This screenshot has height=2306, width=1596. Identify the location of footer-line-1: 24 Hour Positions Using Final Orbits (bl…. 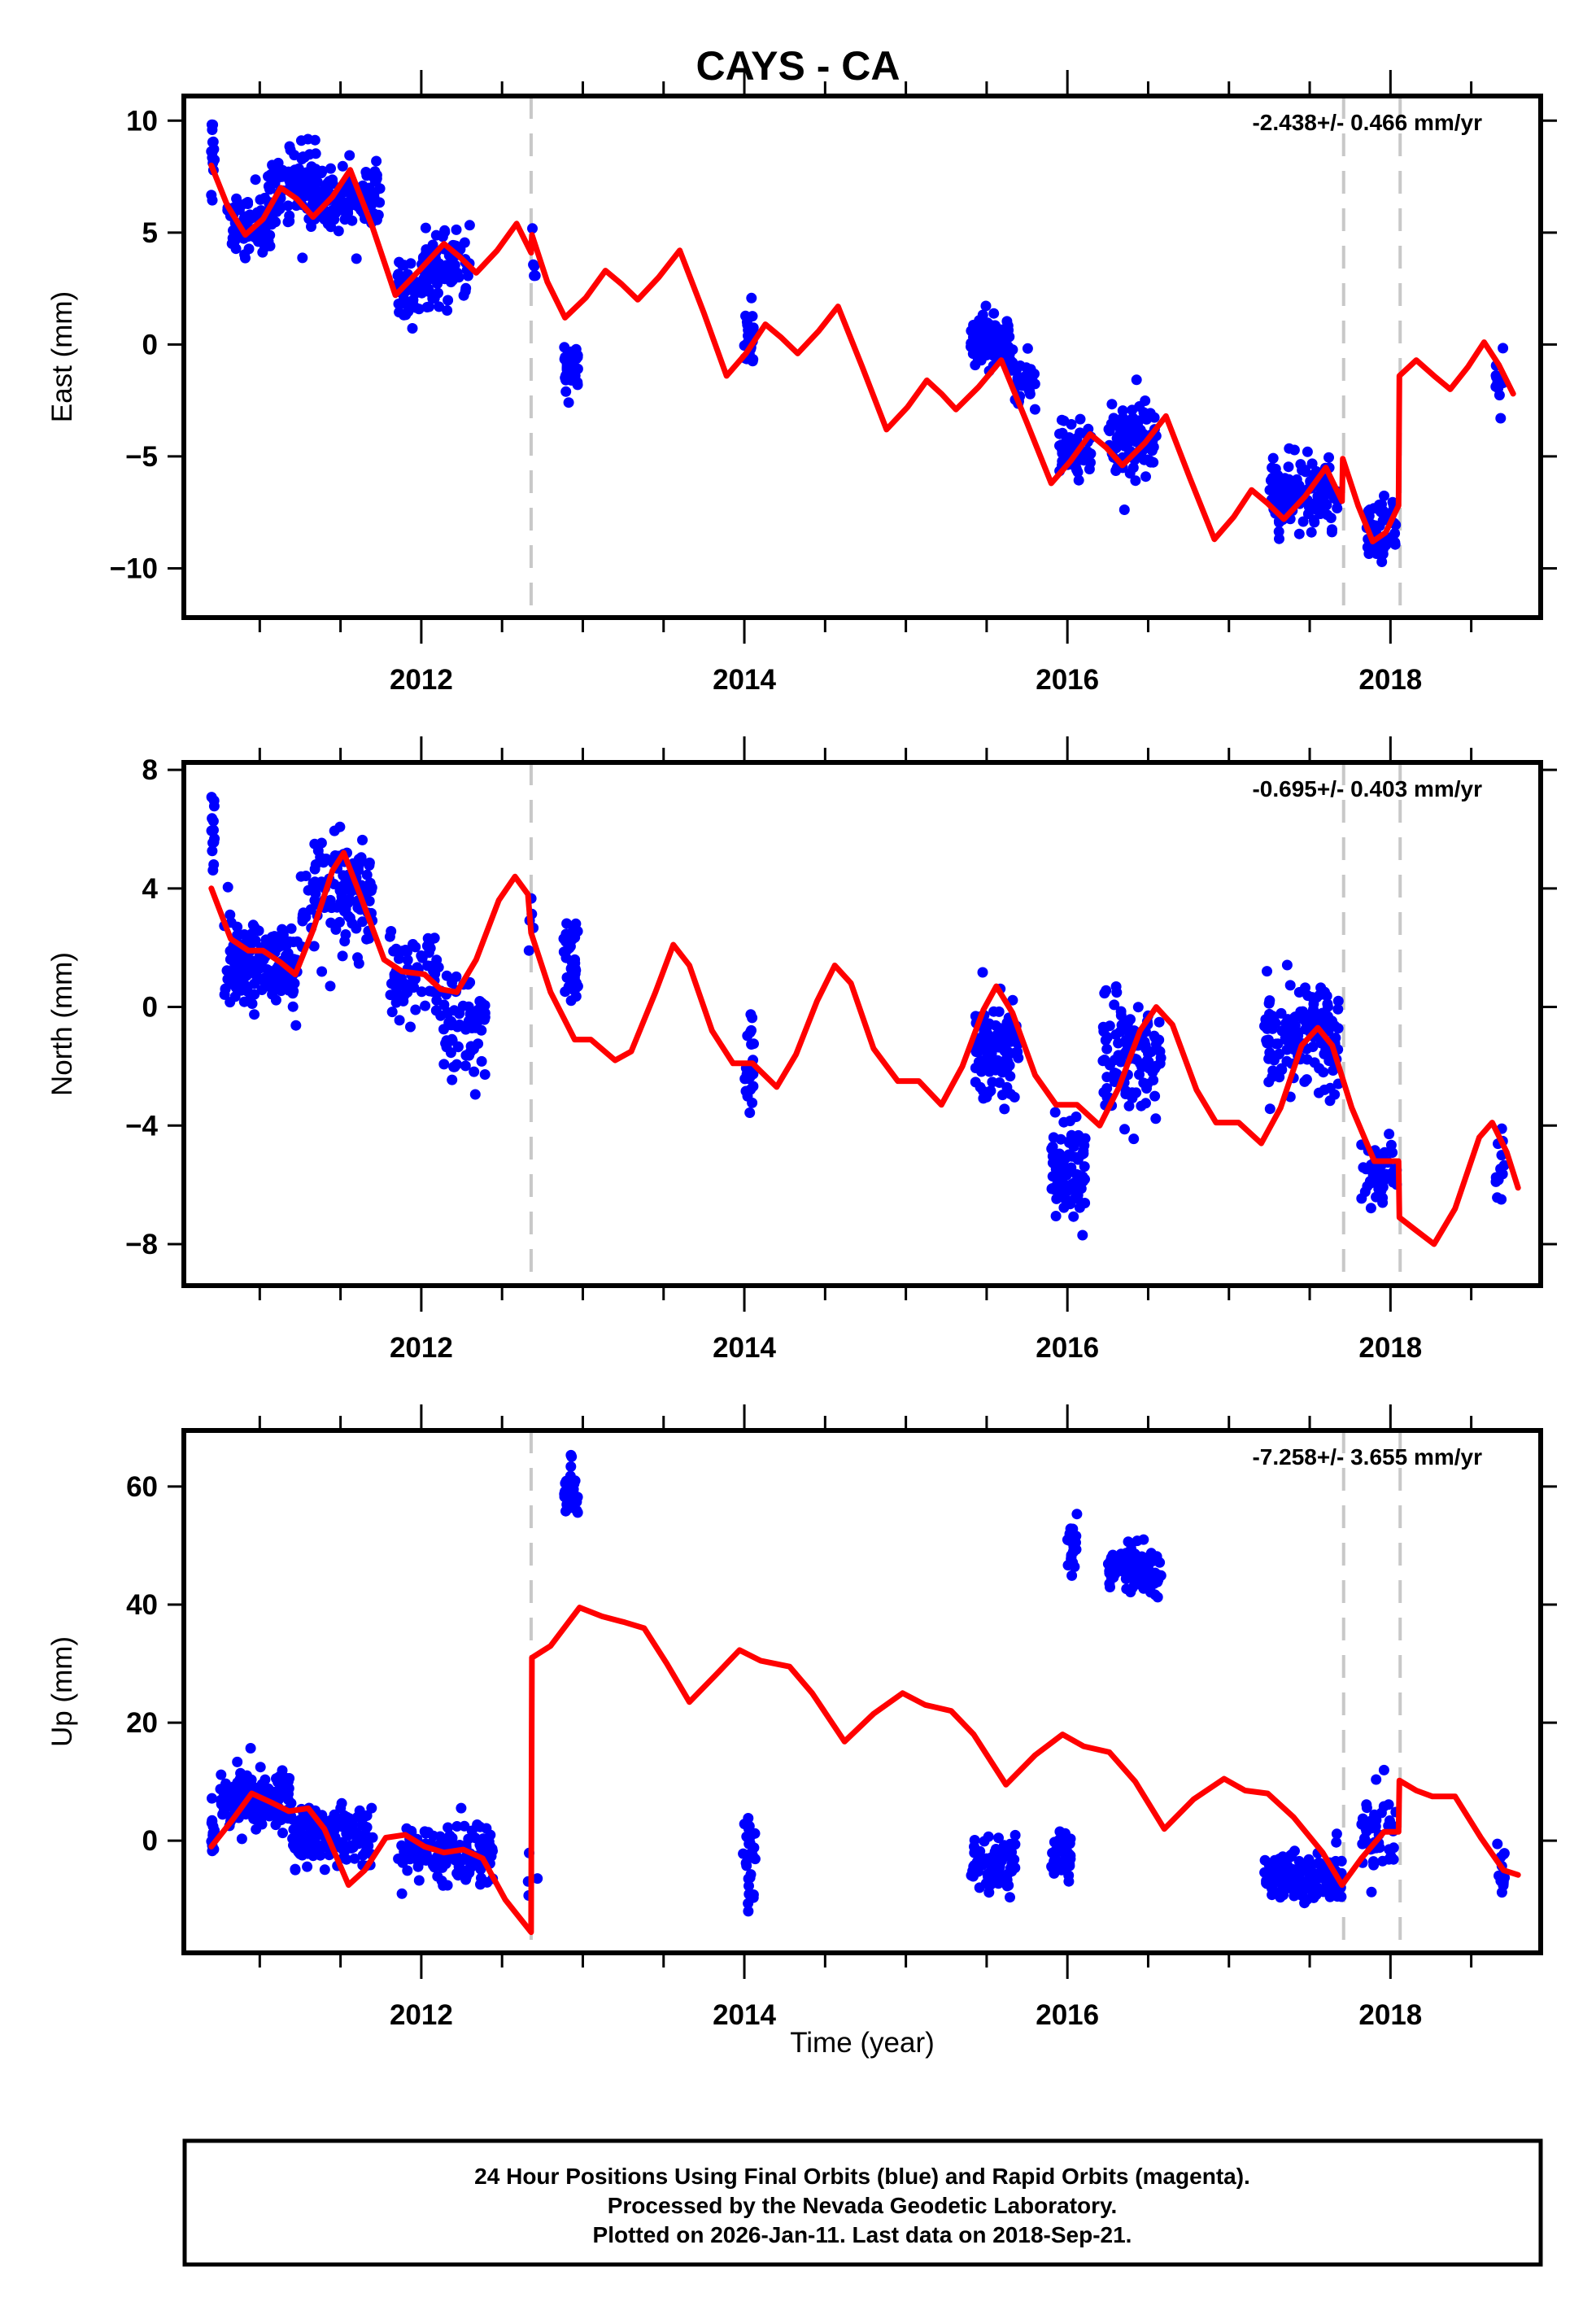
(862, 2176).